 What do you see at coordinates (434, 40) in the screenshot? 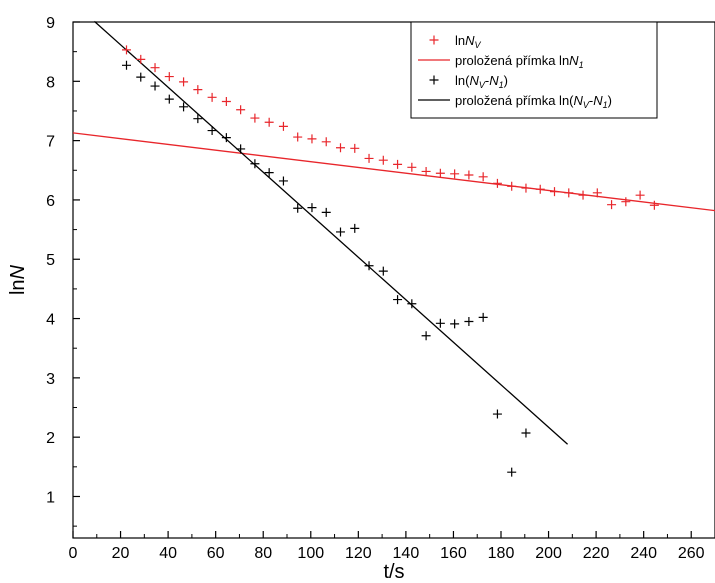
I see `legend-swatch-lnNv` at bounding box center [434, 40].